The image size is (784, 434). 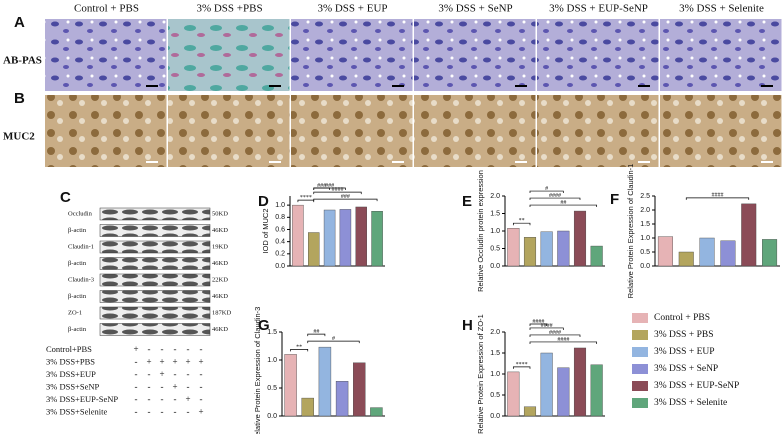 I want to click on legend-label: 3% DSS + SeNP, so click(x=686, y=369).